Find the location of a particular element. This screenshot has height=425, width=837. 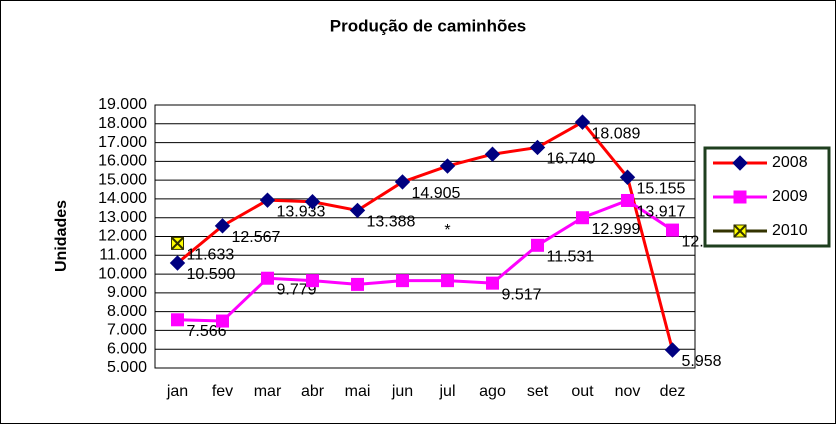

y-tick-label: 6.000 is located at coordinates (127, 348).